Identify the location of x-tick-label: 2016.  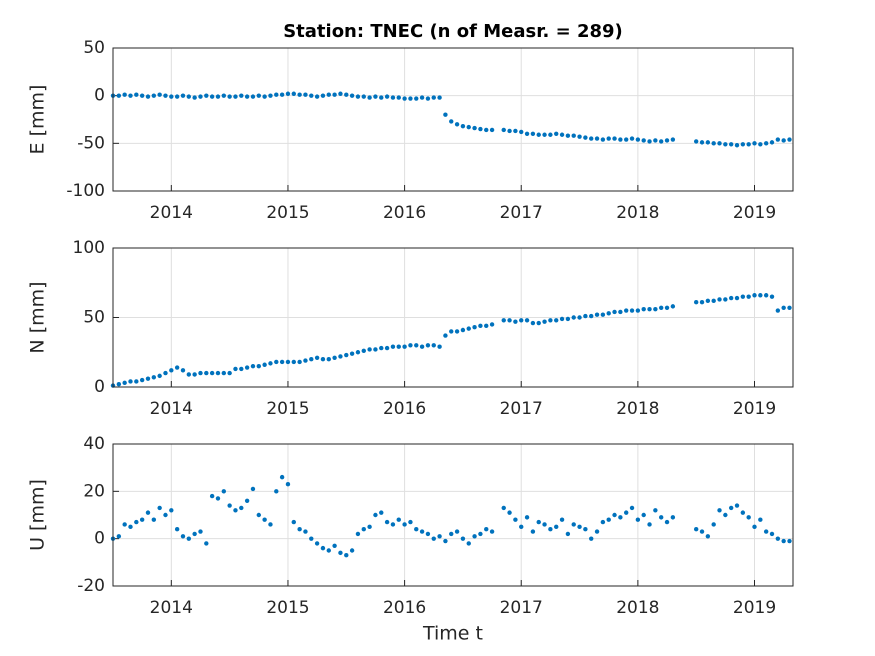
(404, 213).